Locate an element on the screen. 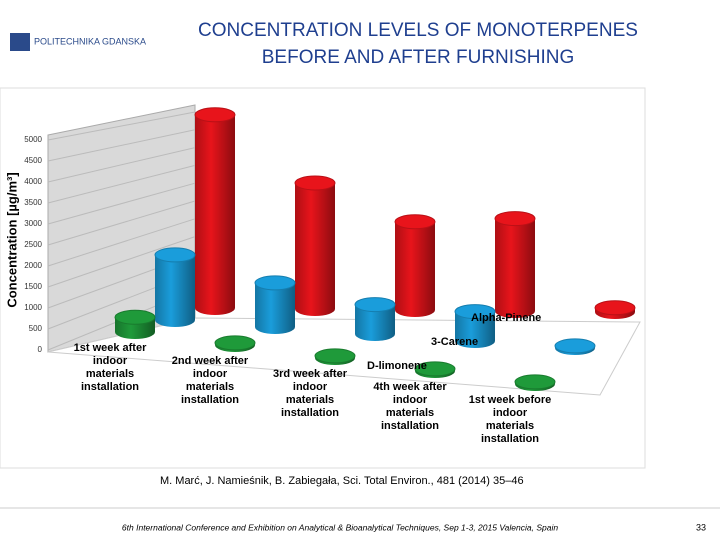 The height and width of the screenshot is (540, 720). x-tick-line: 1st week after is located at coordinates (110, 348).